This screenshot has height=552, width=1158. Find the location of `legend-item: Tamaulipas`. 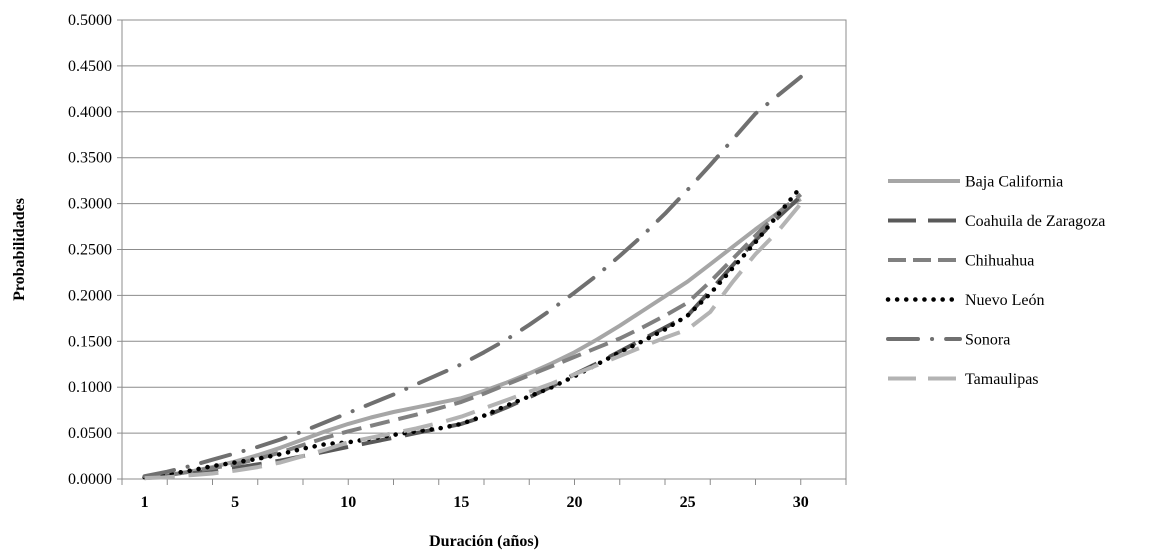

legend-item: Tamaulipas is located at coordinates (963, 379).